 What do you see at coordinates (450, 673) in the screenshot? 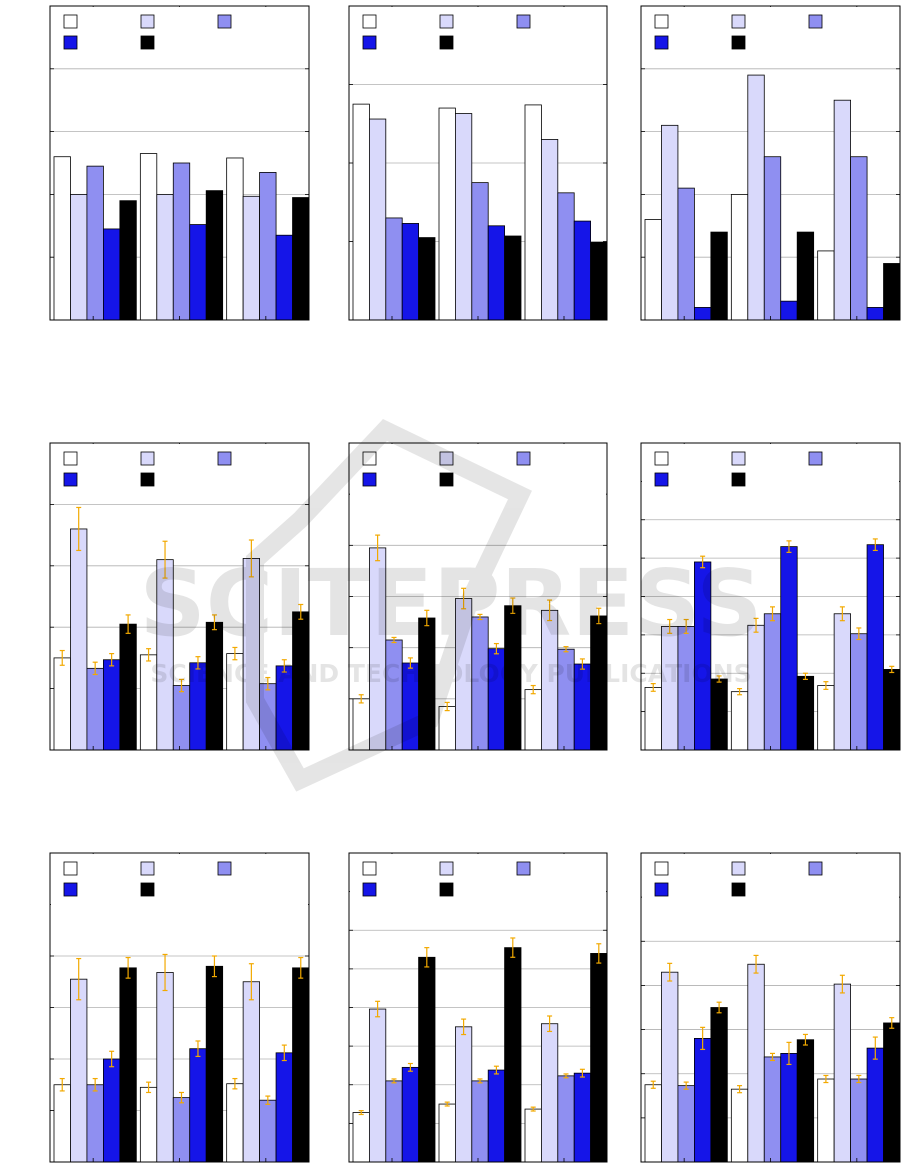
I see `watermark-sub-text: SCIENCE AND TECHNOLOGY PUBLICATIONS` at bounding box center [450, 673].